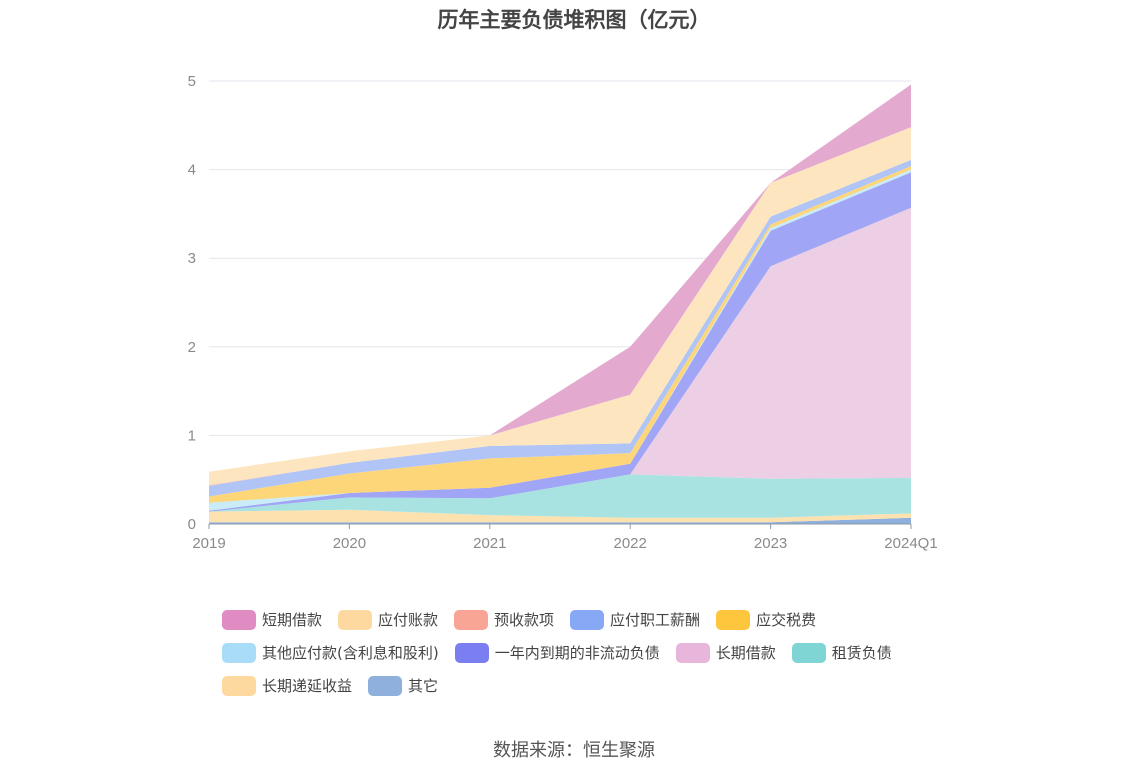  What do you see at coordinates (655, 620) in the screenshot?
I see `legend-label: 应付职工薪酬` at bounding box center [655, 620].